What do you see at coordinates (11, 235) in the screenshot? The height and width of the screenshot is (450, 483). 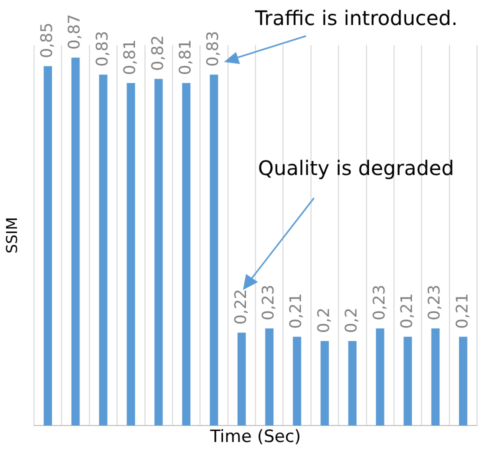 I see `y-axis-title: SSIM` at bounding box center [11, 235].